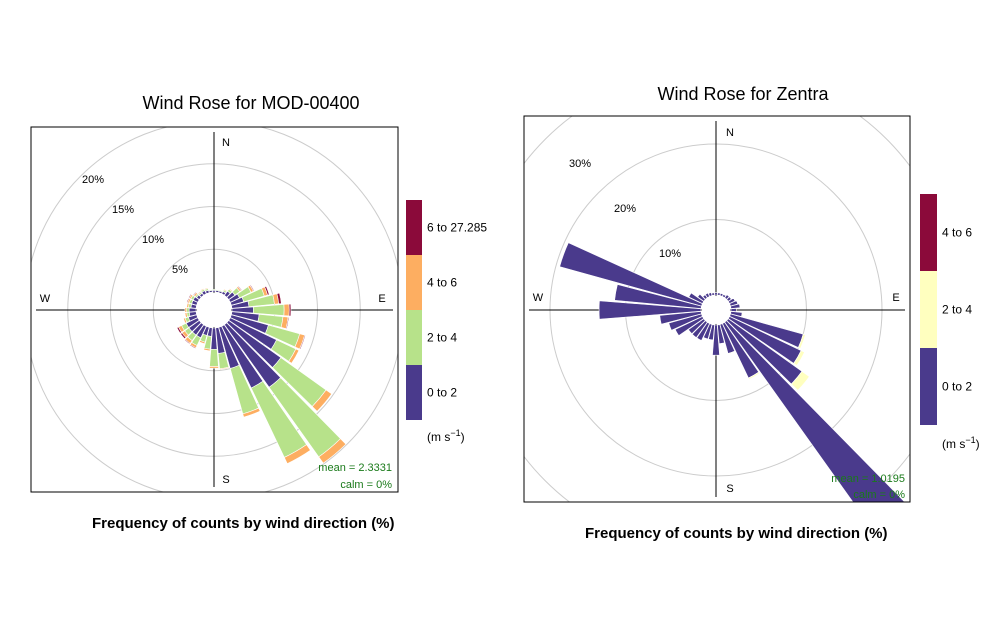 Image resolution: width=1000 pixels, height=625 pixels. Describe the element at coordinates (580, 164) in the screenshot. I see `ring-label: 30%` at that location.